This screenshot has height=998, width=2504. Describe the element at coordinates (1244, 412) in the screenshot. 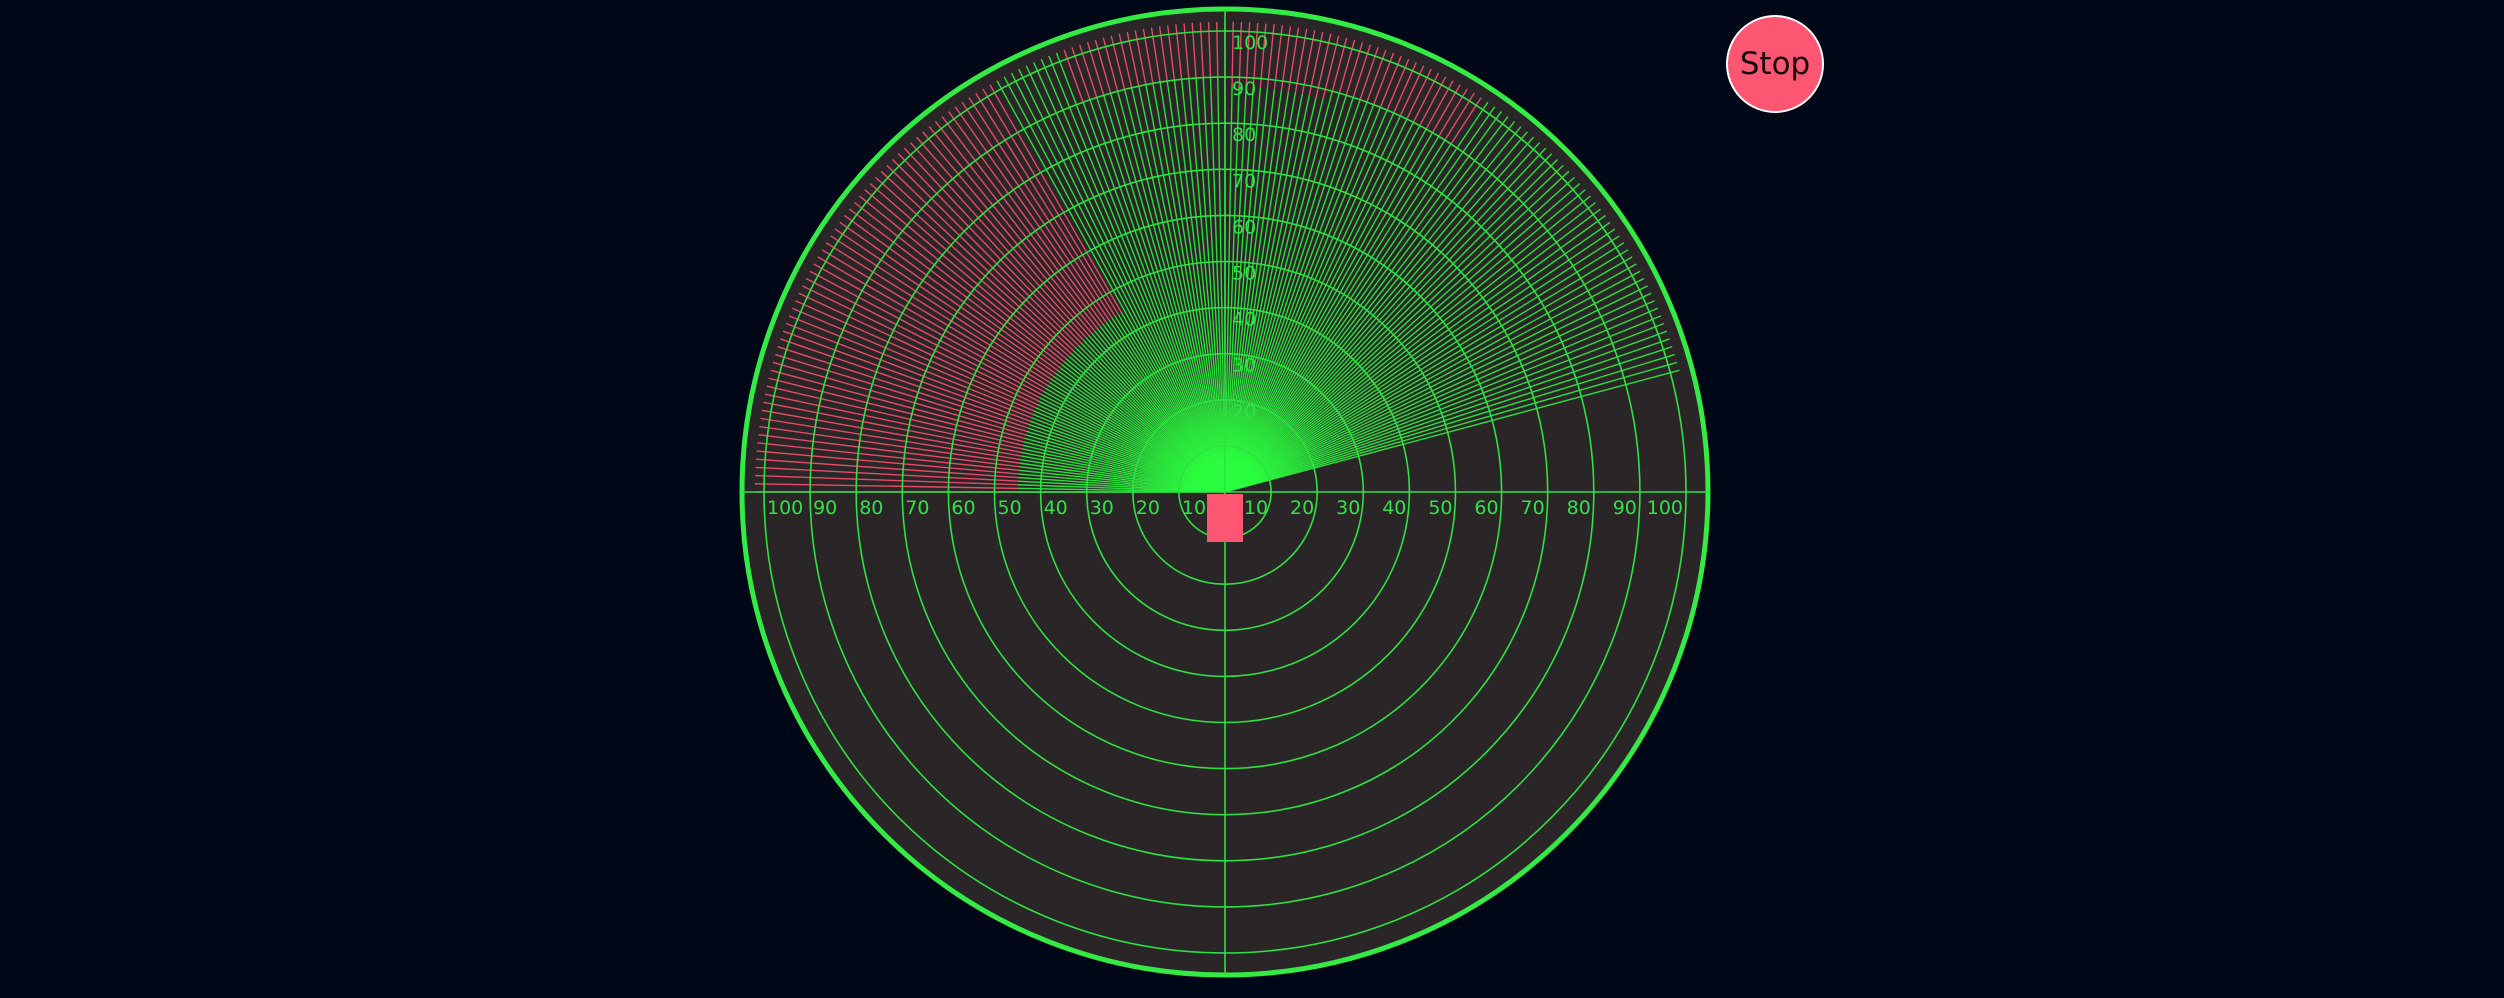

I see `axis-tick-label-vertical: 20` at that location.